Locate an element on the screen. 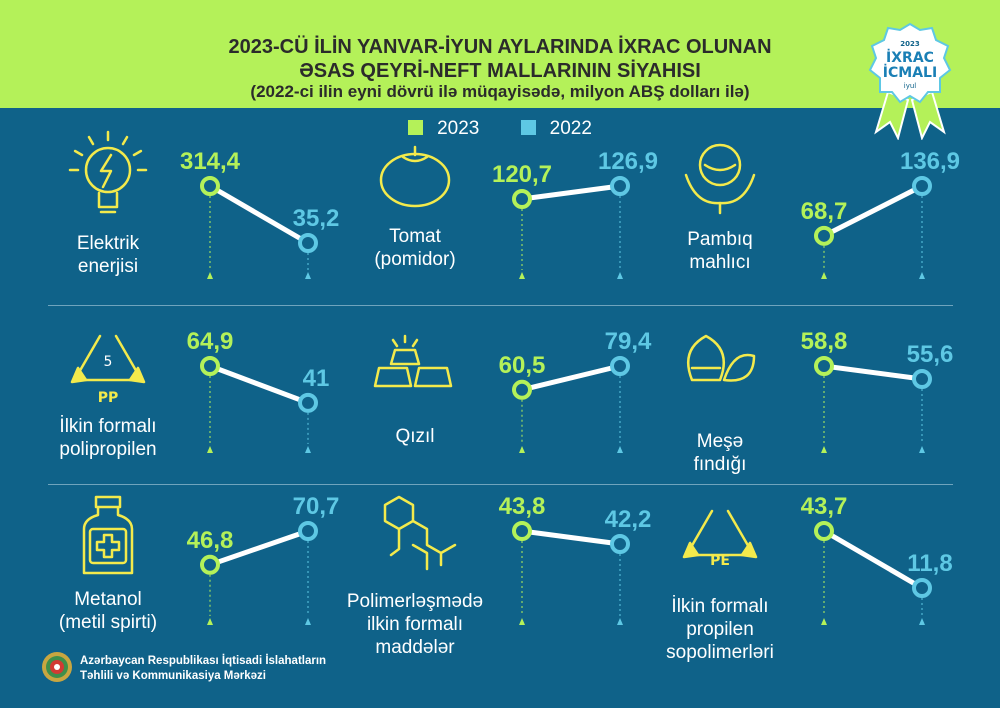 The width and height of the screenshot is (1000, 708). value-label-2023: 43,8 is located at coordinates (522, 506).